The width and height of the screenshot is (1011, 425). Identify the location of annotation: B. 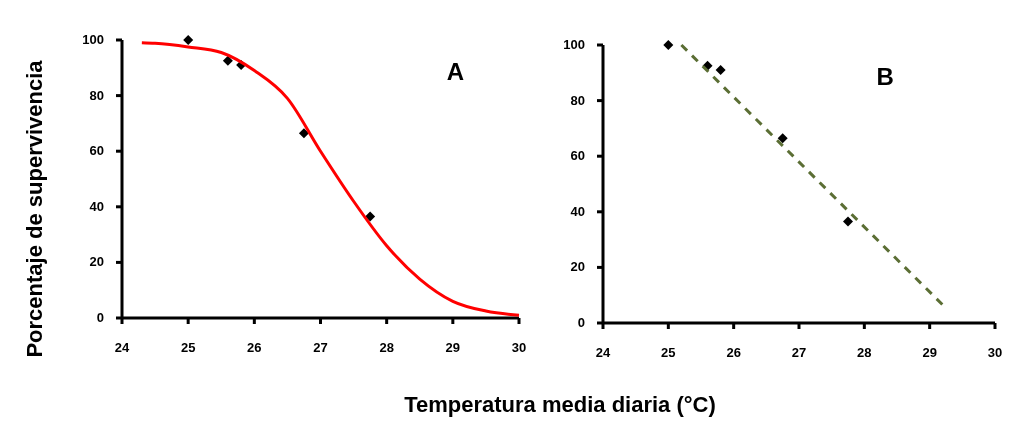
(885, 76).